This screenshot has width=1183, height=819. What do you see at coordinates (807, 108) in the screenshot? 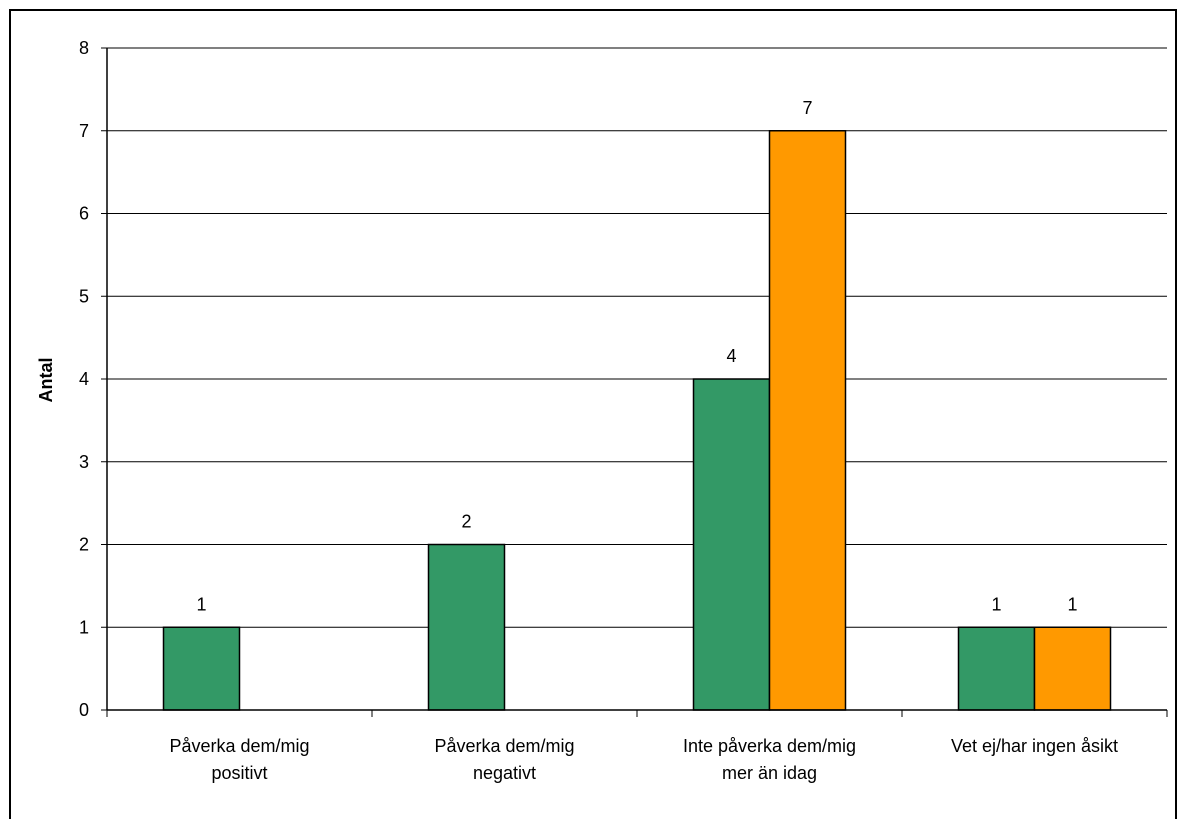
I see `data-label: 7` at bounding box center [807, 108].